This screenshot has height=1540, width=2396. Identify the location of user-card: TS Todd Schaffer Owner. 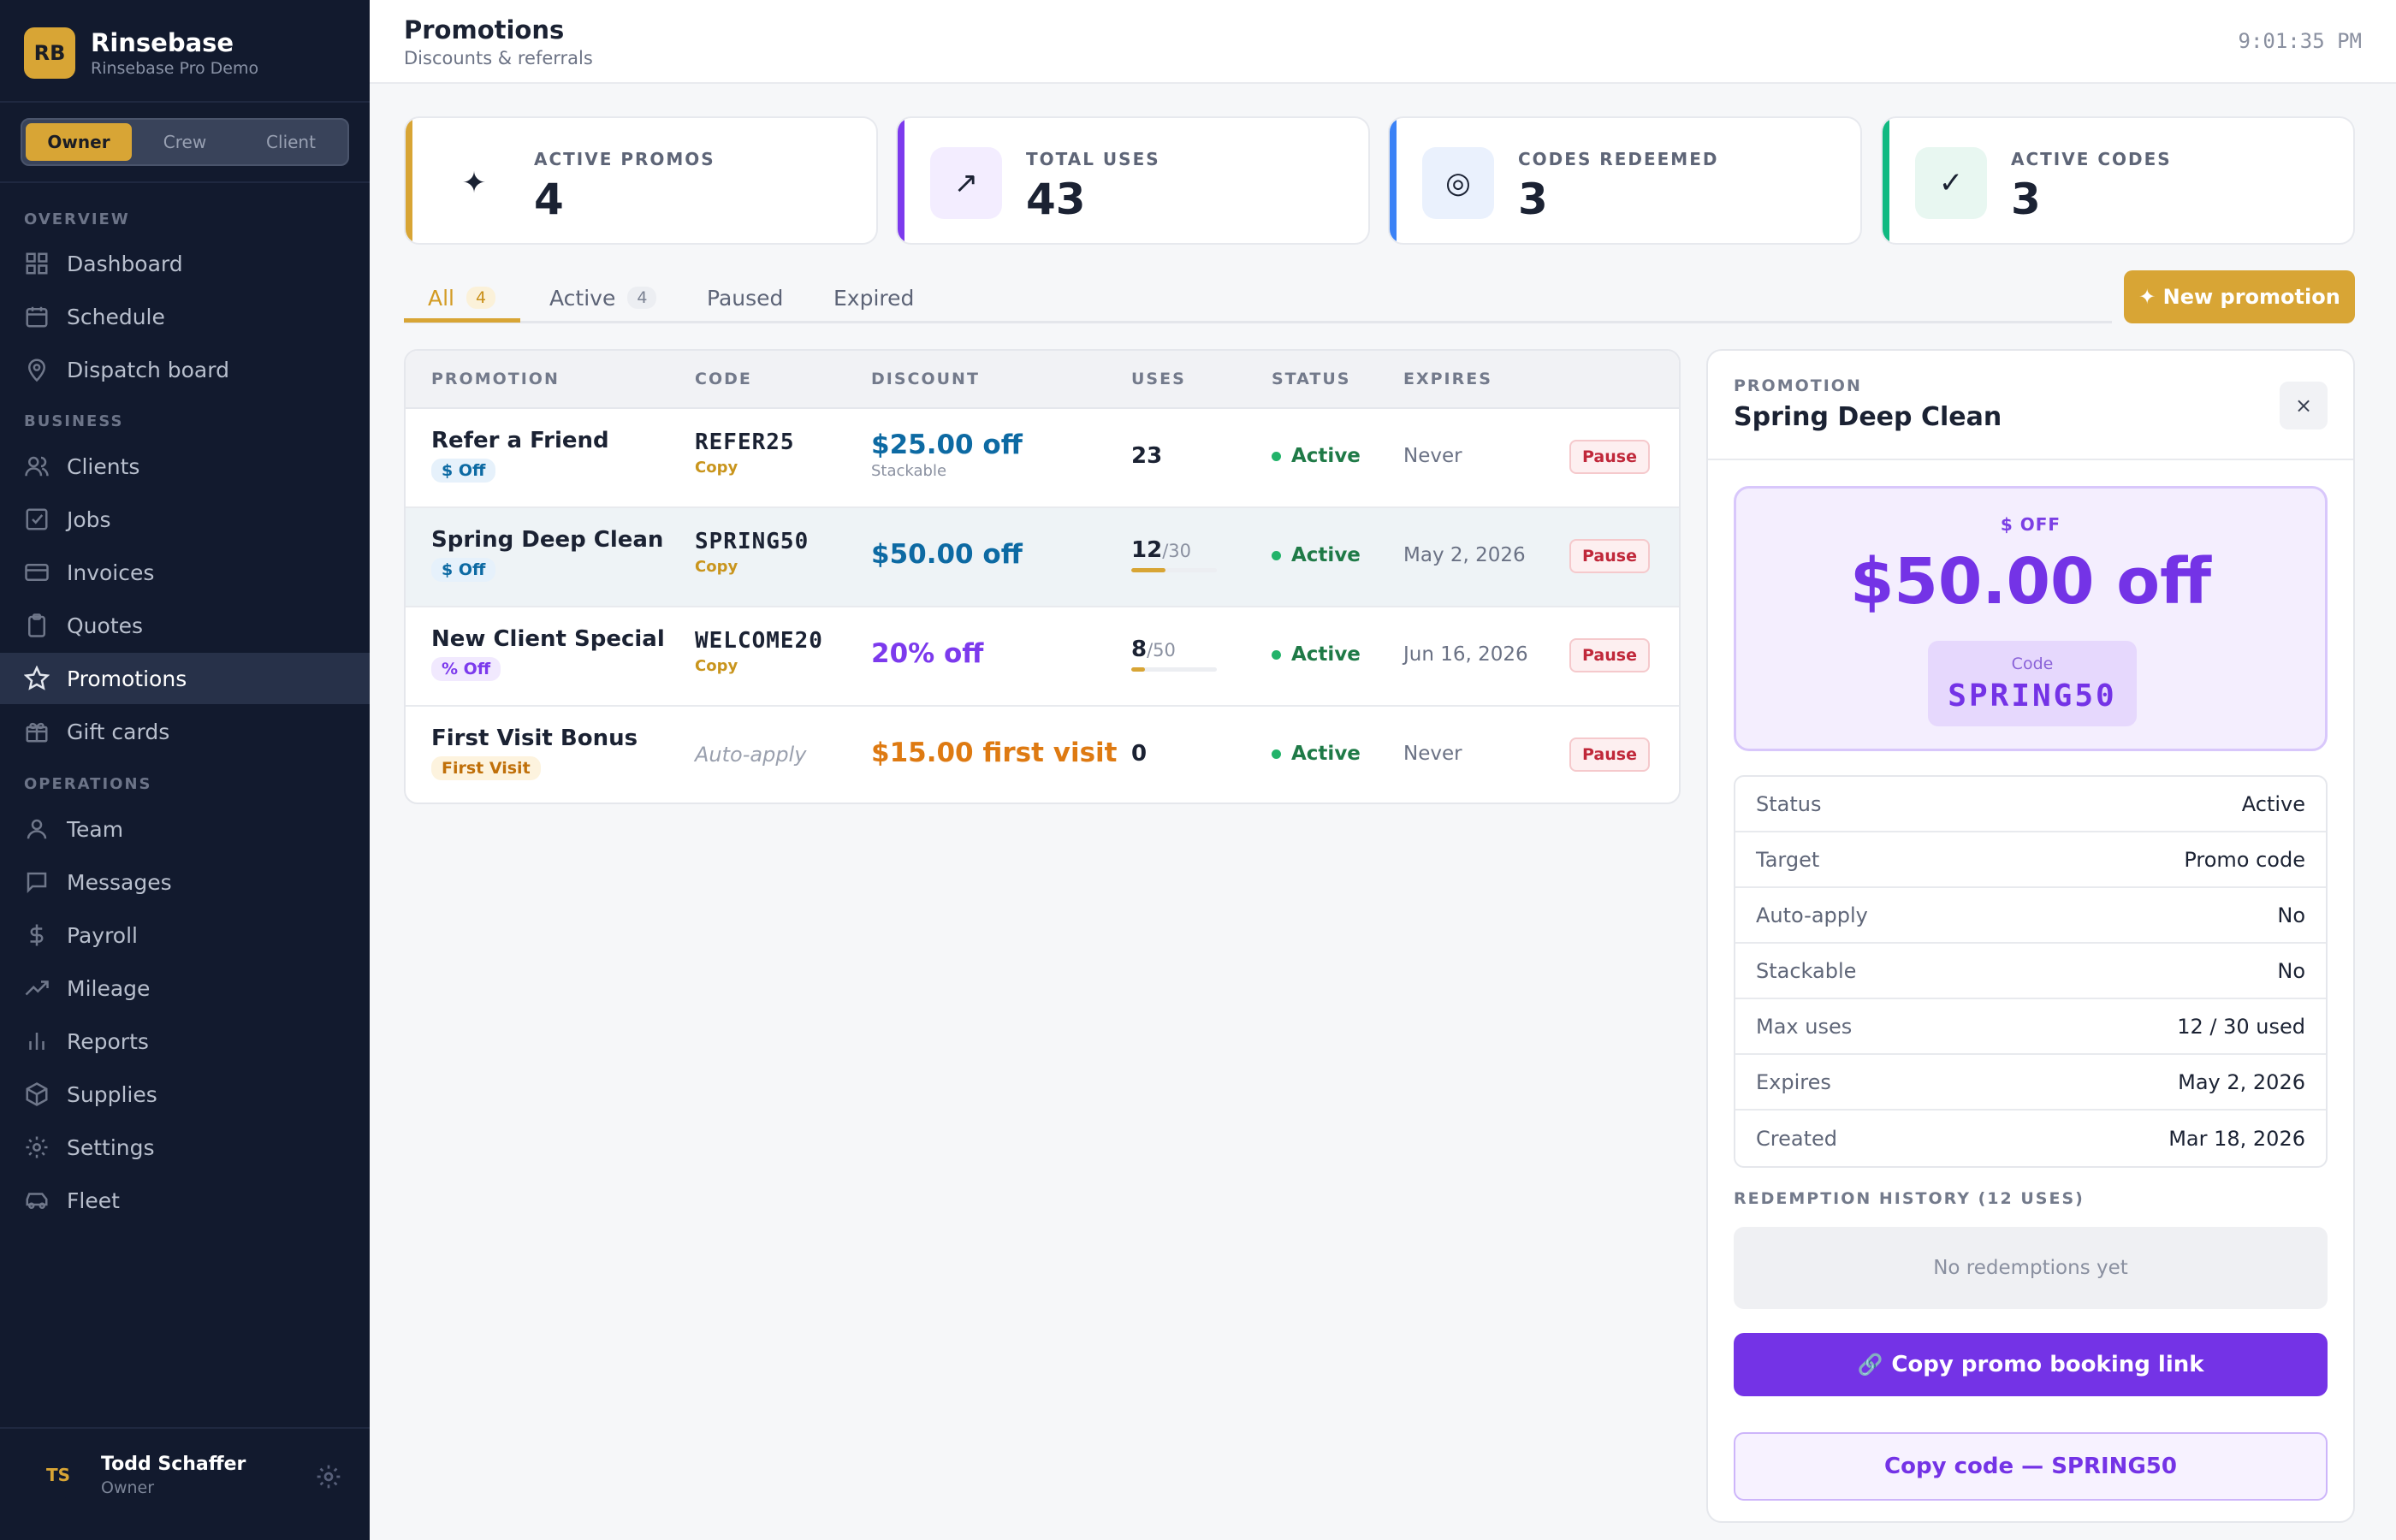
(188, 1475).